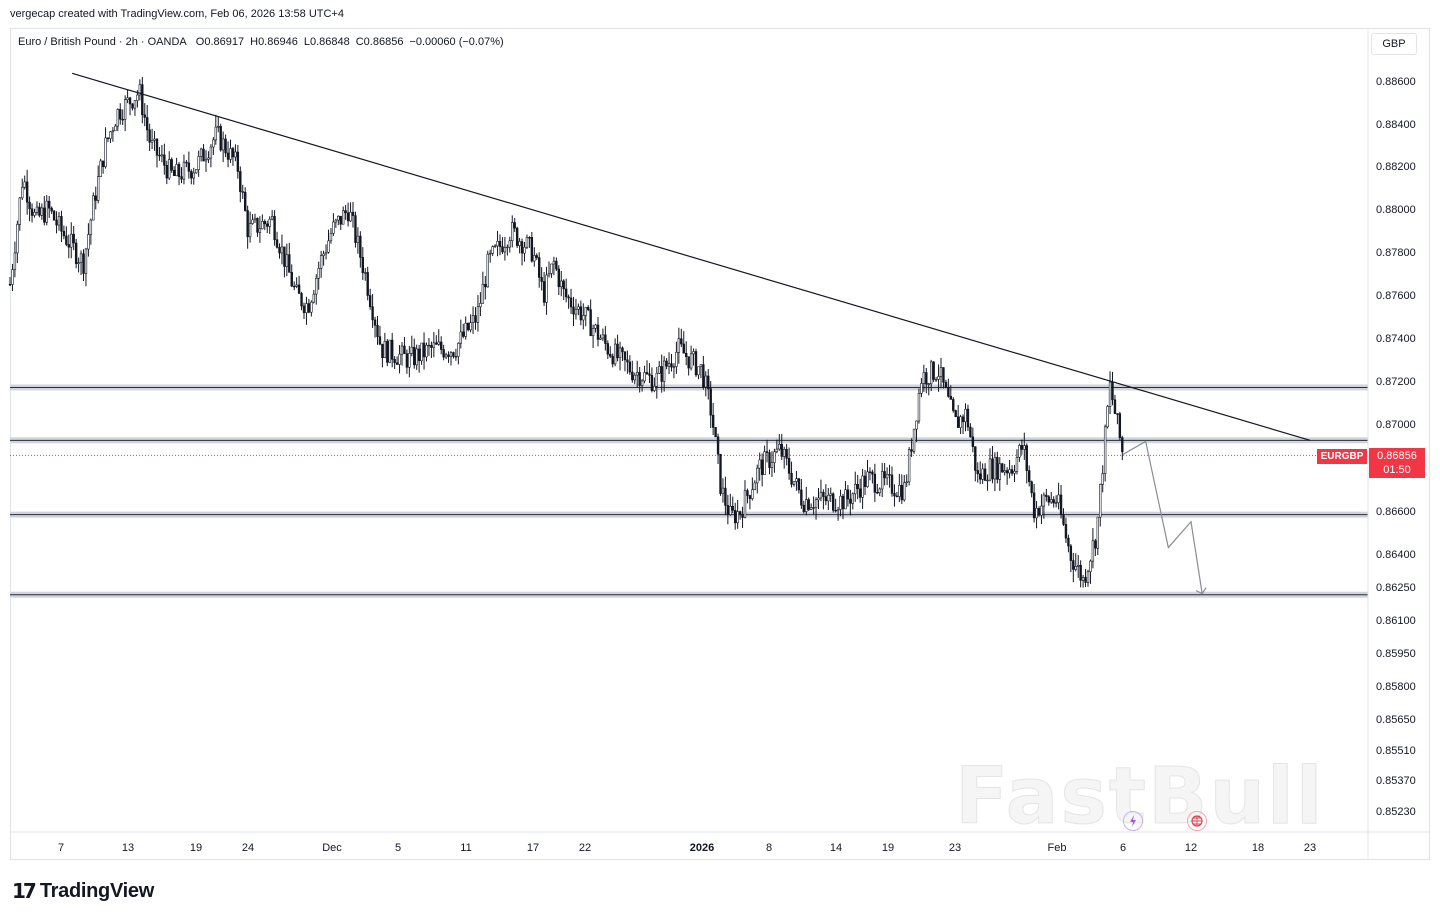  Describe the element at coordinates (1396, 82) in the screenshot. I see `y-tick-label: 0.88600` at that location.